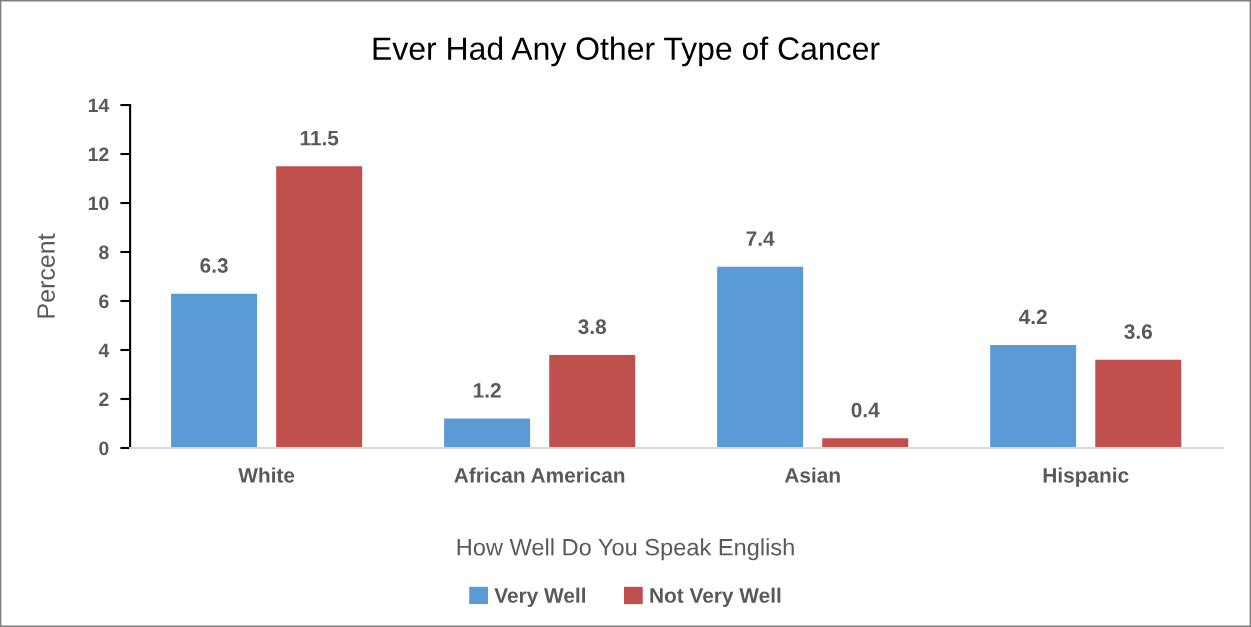 The height and width of the screenshot is (627, 1251). Describe the element at coordinates (98, 154) in the screenshot. I see `y-tick-label: 12` at that location.